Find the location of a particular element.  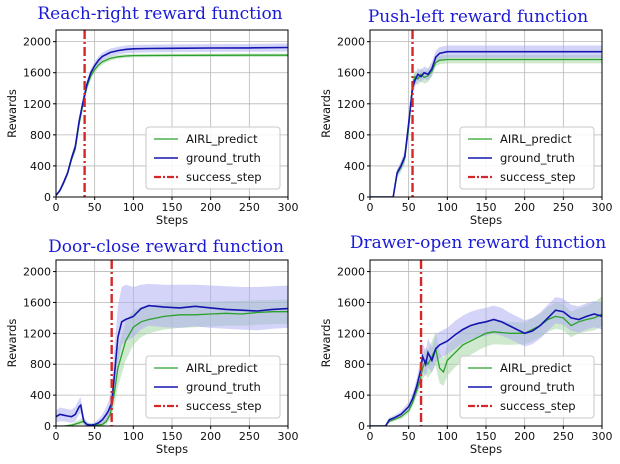

chart-title: Push-left reward function is located at coordinates (478, 17).